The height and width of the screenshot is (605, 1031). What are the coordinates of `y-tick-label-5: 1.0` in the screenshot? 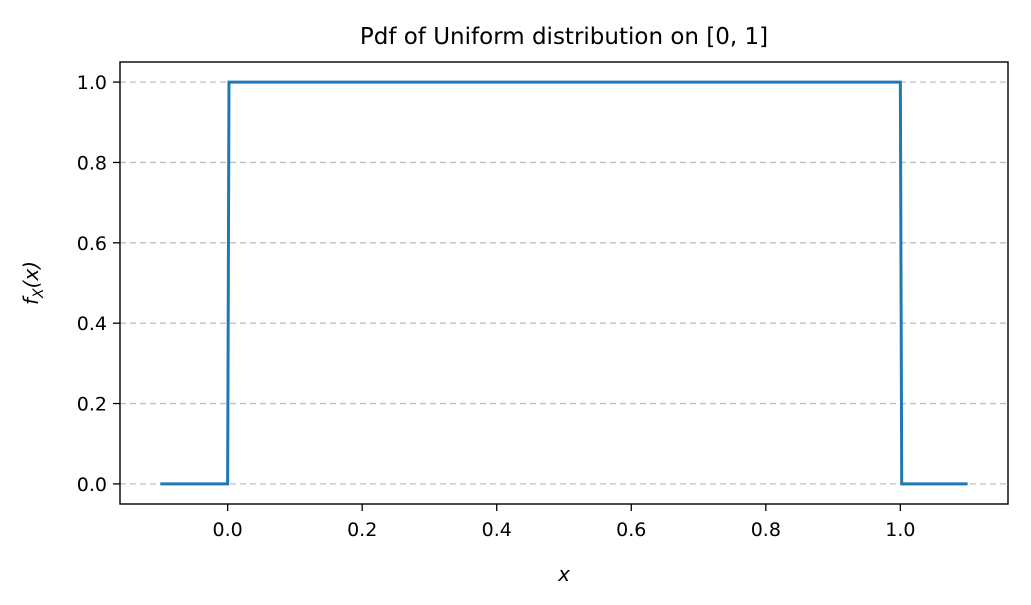 It's located at (92, 83).